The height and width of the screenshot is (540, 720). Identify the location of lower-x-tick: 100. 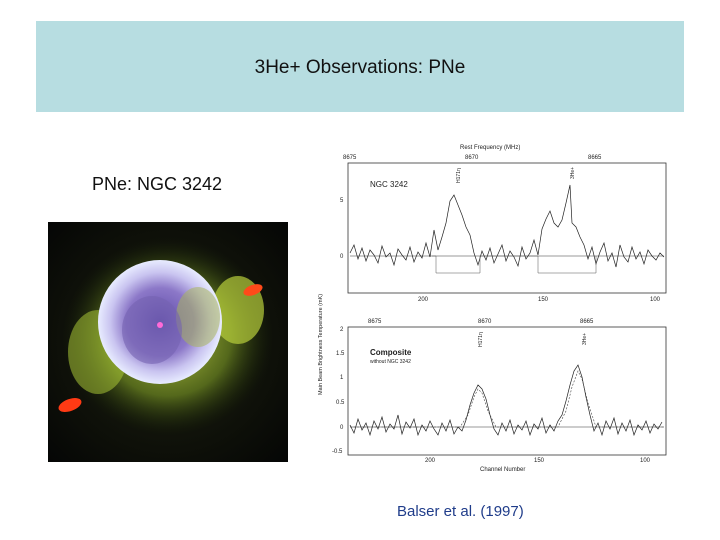
(645, 461).